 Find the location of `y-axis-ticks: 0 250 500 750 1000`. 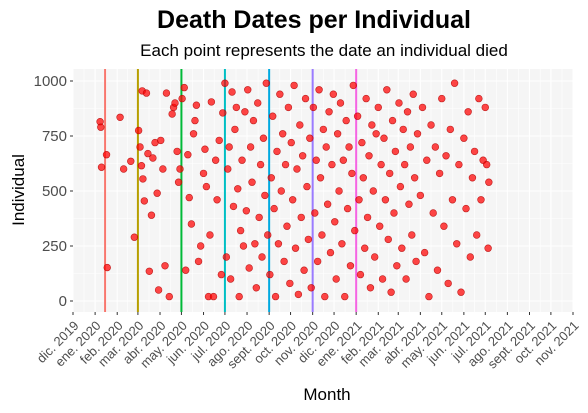

y-axis-ticks: 0 250 500 750 1000 is located at coordinates (53, 191).